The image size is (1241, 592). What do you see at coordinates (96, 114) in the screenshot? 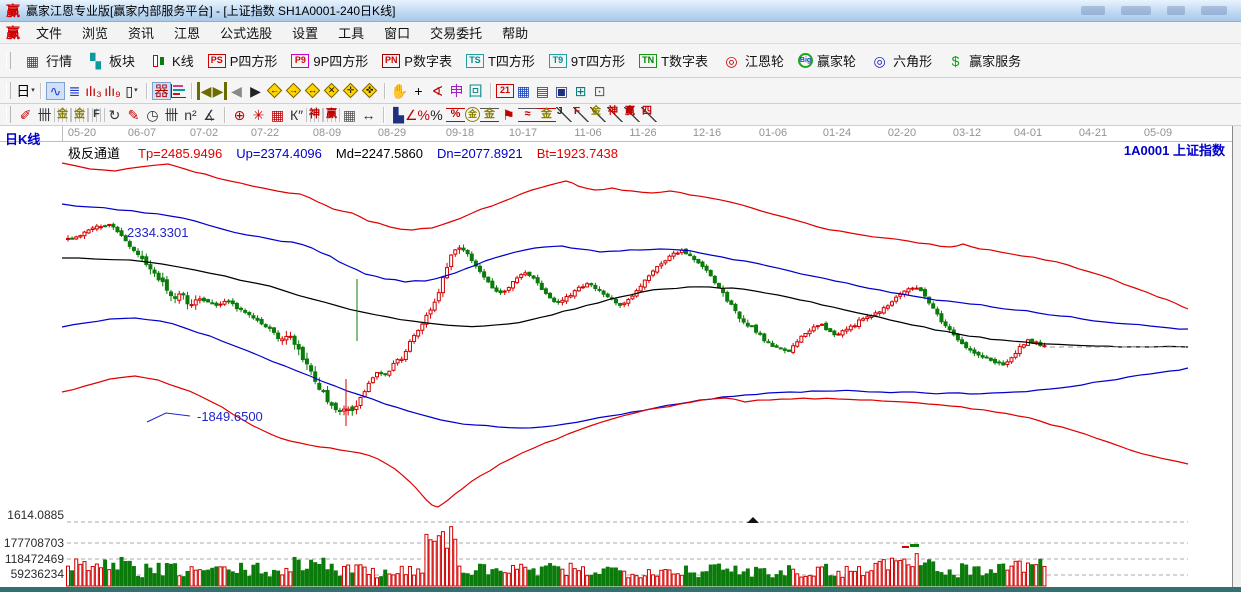
I see `f-grid-icon: F` at bounding box center [96, 114].